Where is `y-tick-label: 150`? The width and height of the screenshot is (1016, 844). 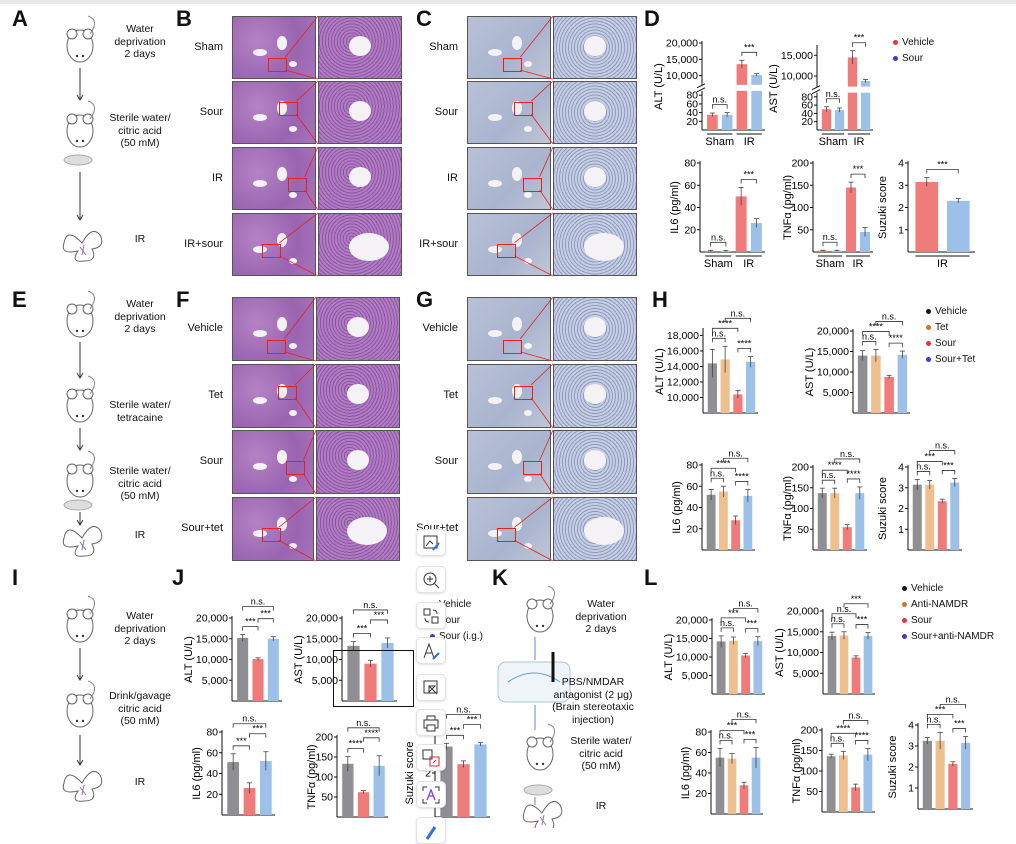
y-tick-label: 150 is located at coordinates (809, 751).